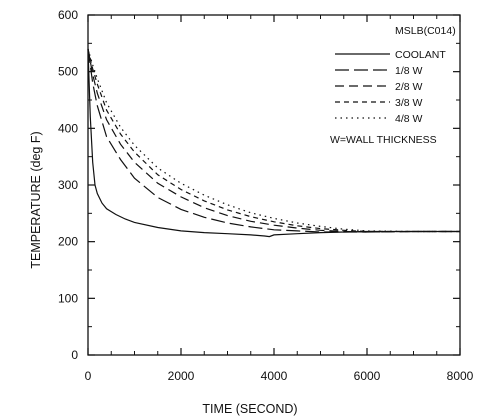 Image resolution: width=484 pixels, height=420 pixels. What do you see at coordinates (68, 185) in the screenshot?
I see `y-tick-label: 300` at bounding box center [68, 185].